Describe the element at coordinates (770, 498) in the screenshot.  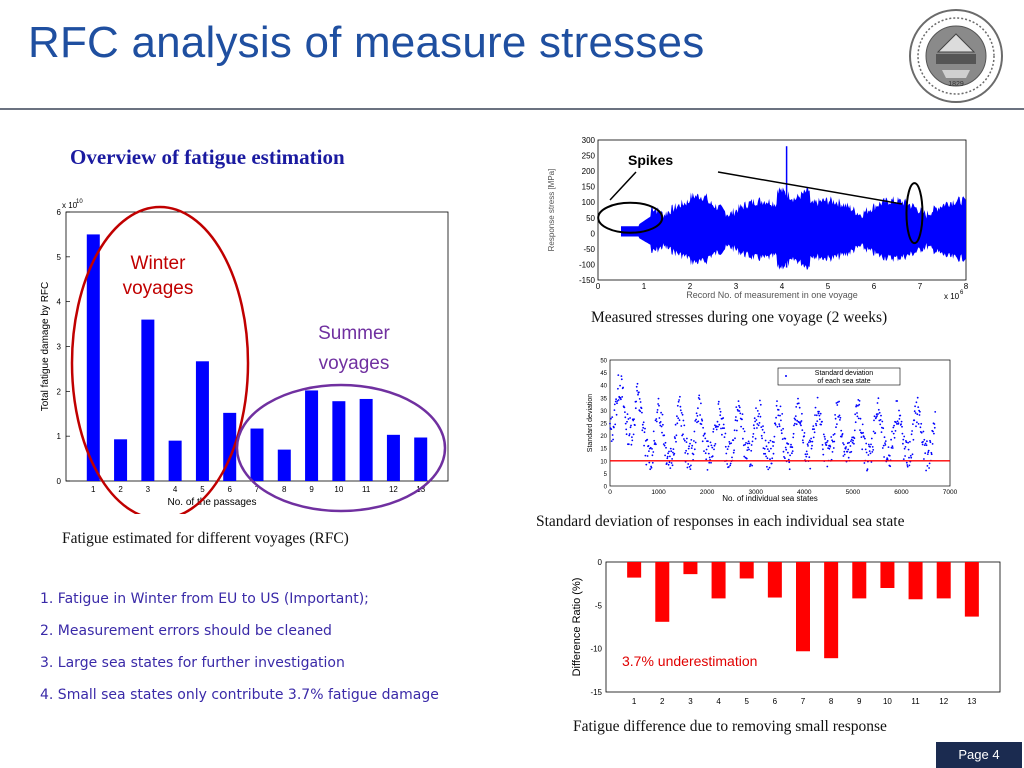
I see `x-axis-label: No. of individual sea states` at that location.